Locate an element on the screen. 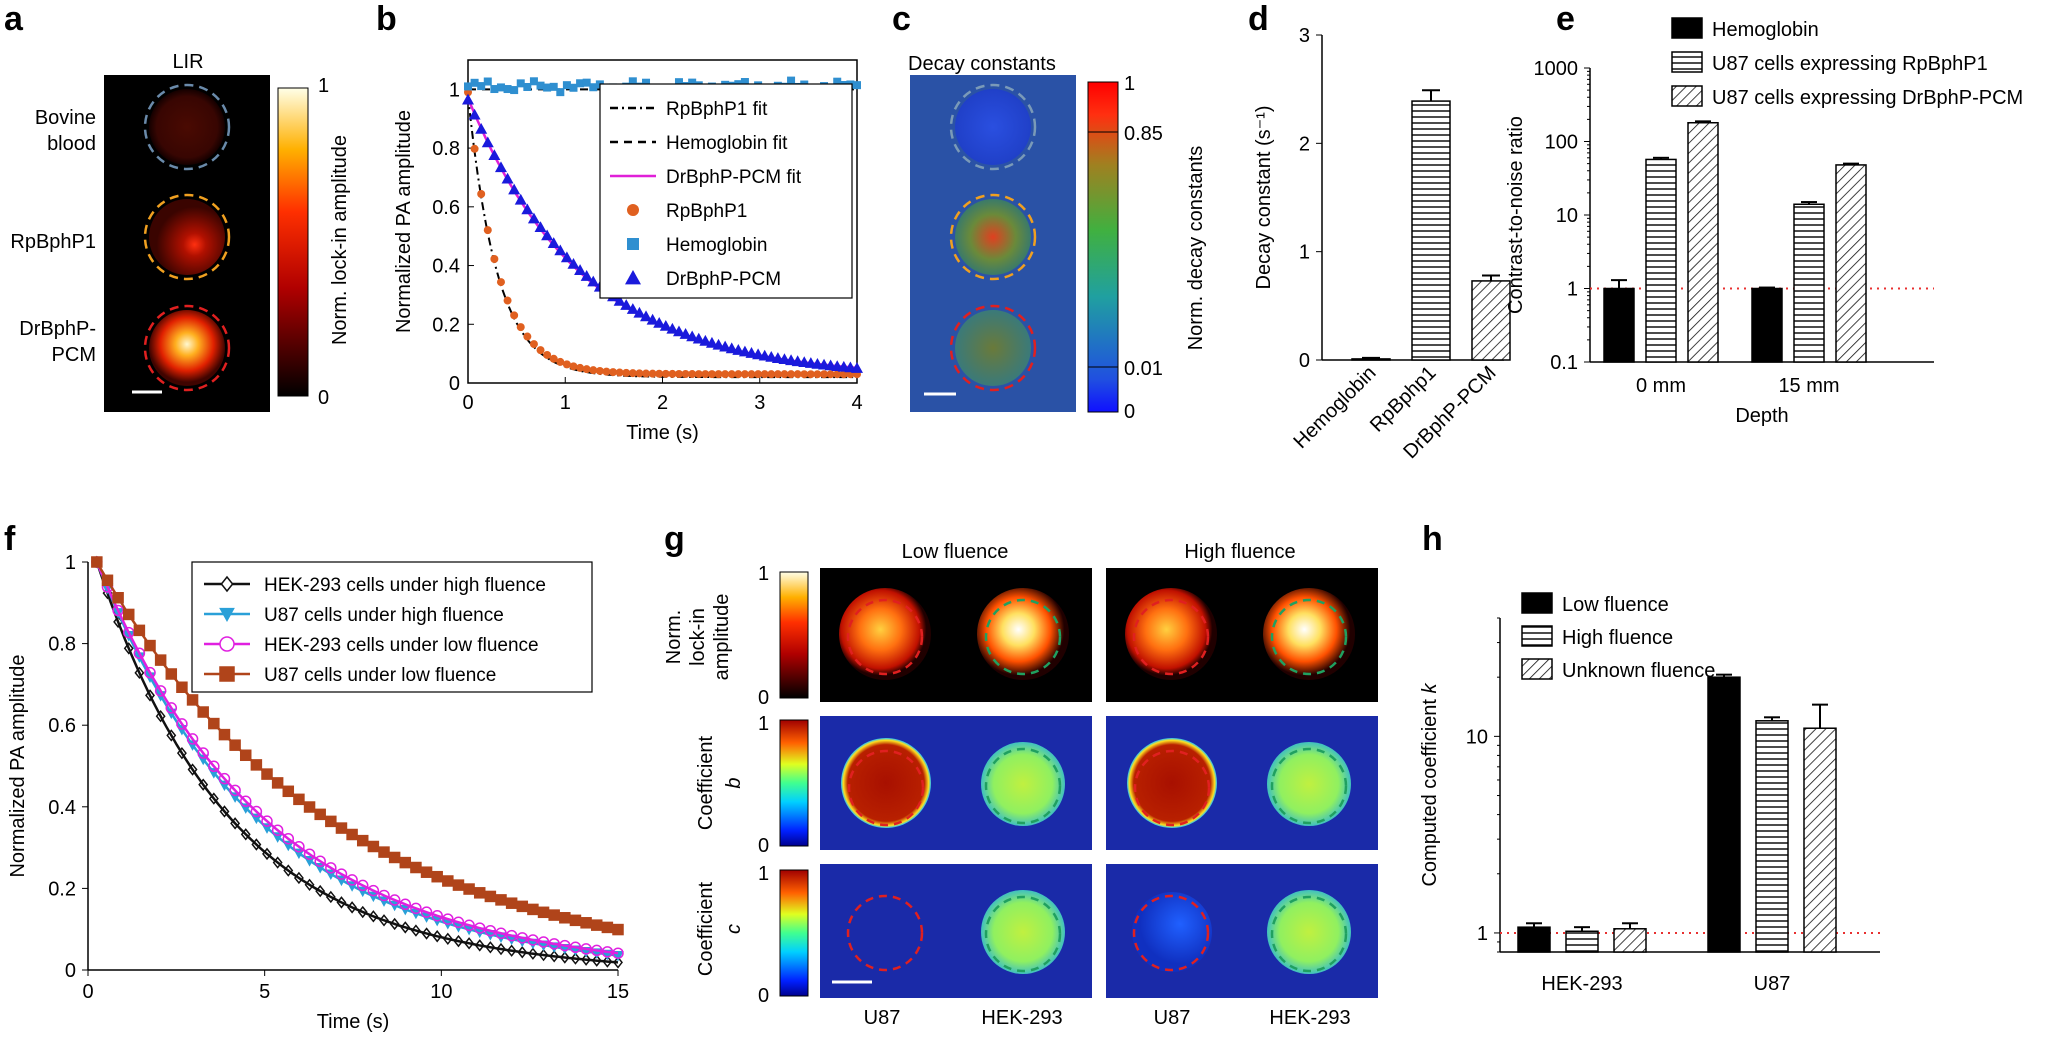 This screenshot has width=2069, height=1039. legend-b-5-swatch is located at coordinates (633, 277).